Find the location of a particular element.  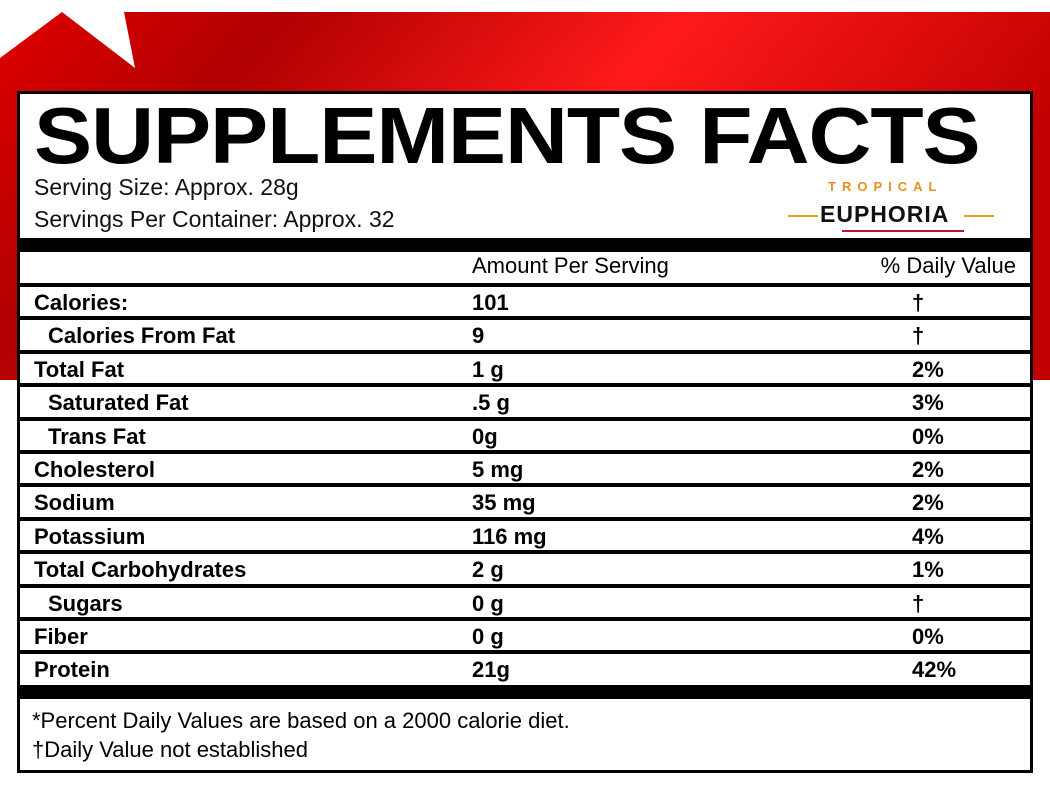

nutrient-name: Protein is located at coordinates (72, 670).